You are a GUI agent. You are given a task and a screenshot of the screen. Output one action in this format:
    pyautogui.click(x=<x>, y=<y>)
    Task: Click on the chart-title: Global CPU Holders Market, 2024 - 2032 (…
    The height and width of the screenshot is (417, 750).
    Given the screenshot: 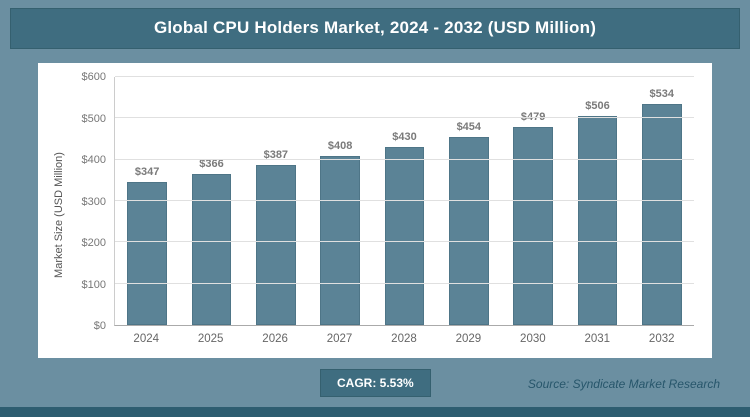 What is the action you would take?
    pyautogui.click(x=375, y=28)
    